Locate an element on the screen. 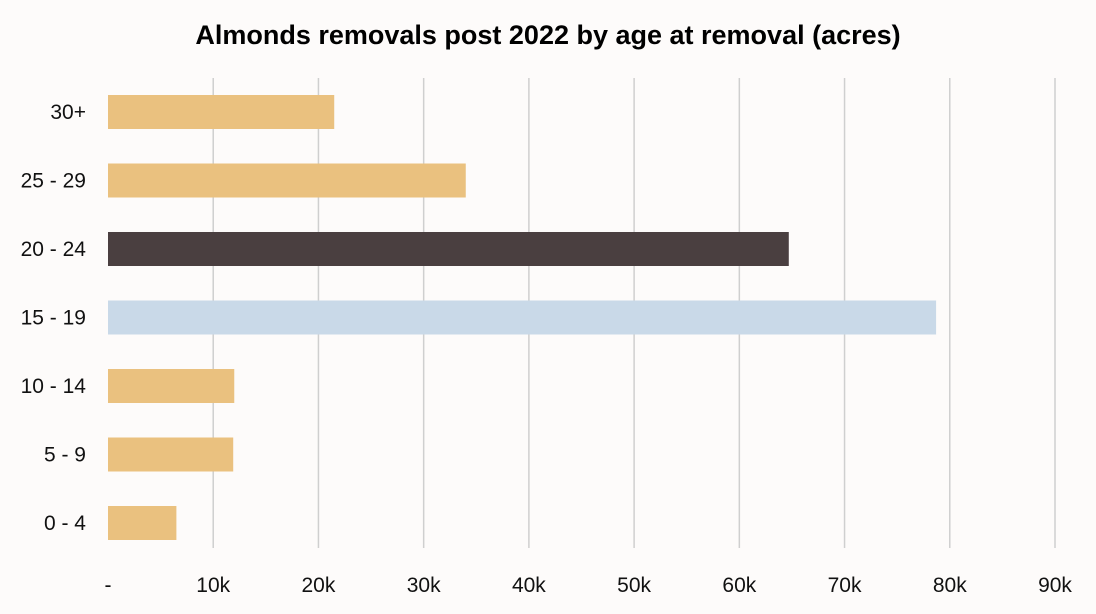 The image size is (1096, 614). y-tick-label: 15 - 19 is located at coordinates (53, 318).